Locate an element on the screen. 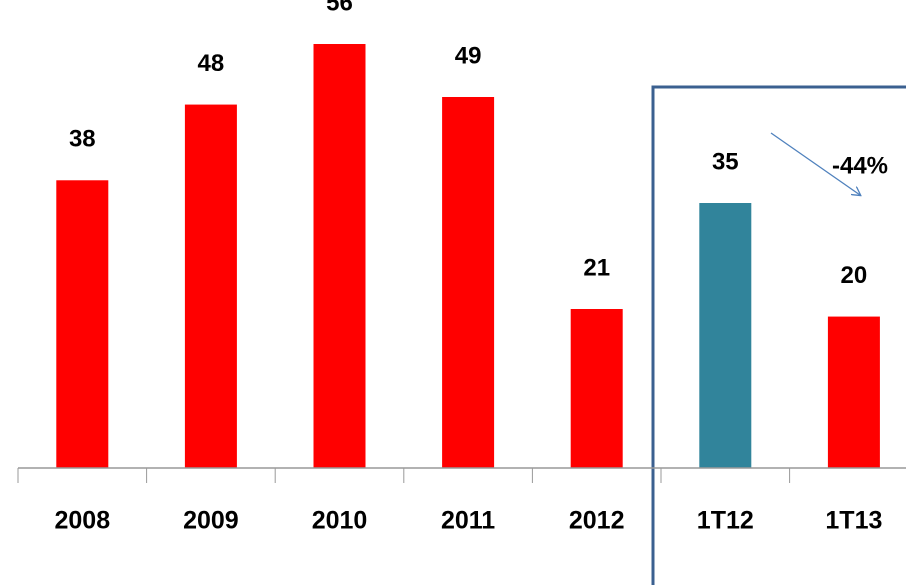 The image size is (906, 585). value-label: 20 is located at coordinates (854, 275).